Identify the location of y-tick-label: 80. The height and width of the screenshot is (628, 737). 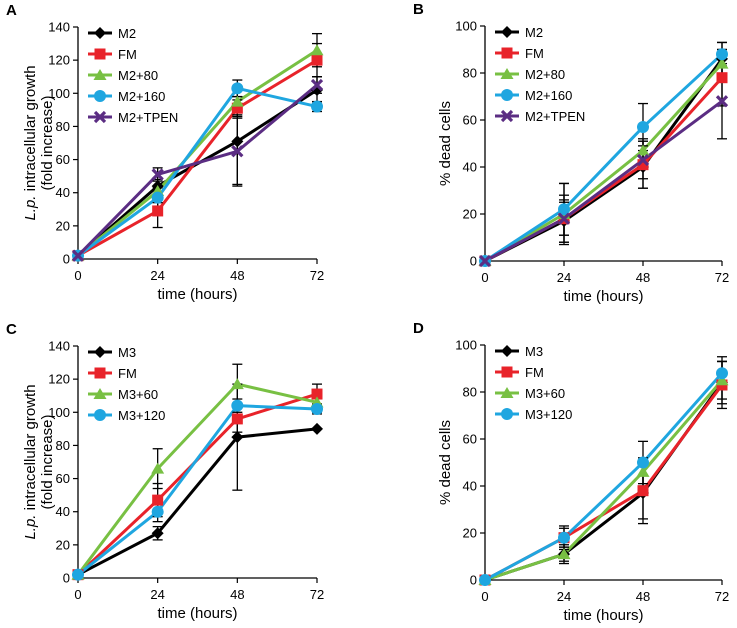
(470, 73).